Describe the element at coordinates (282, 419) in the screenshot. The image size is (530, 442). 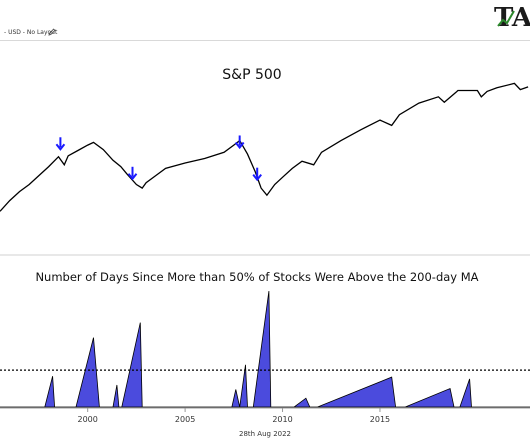
I see `x-tick-label: 2010` at that location.